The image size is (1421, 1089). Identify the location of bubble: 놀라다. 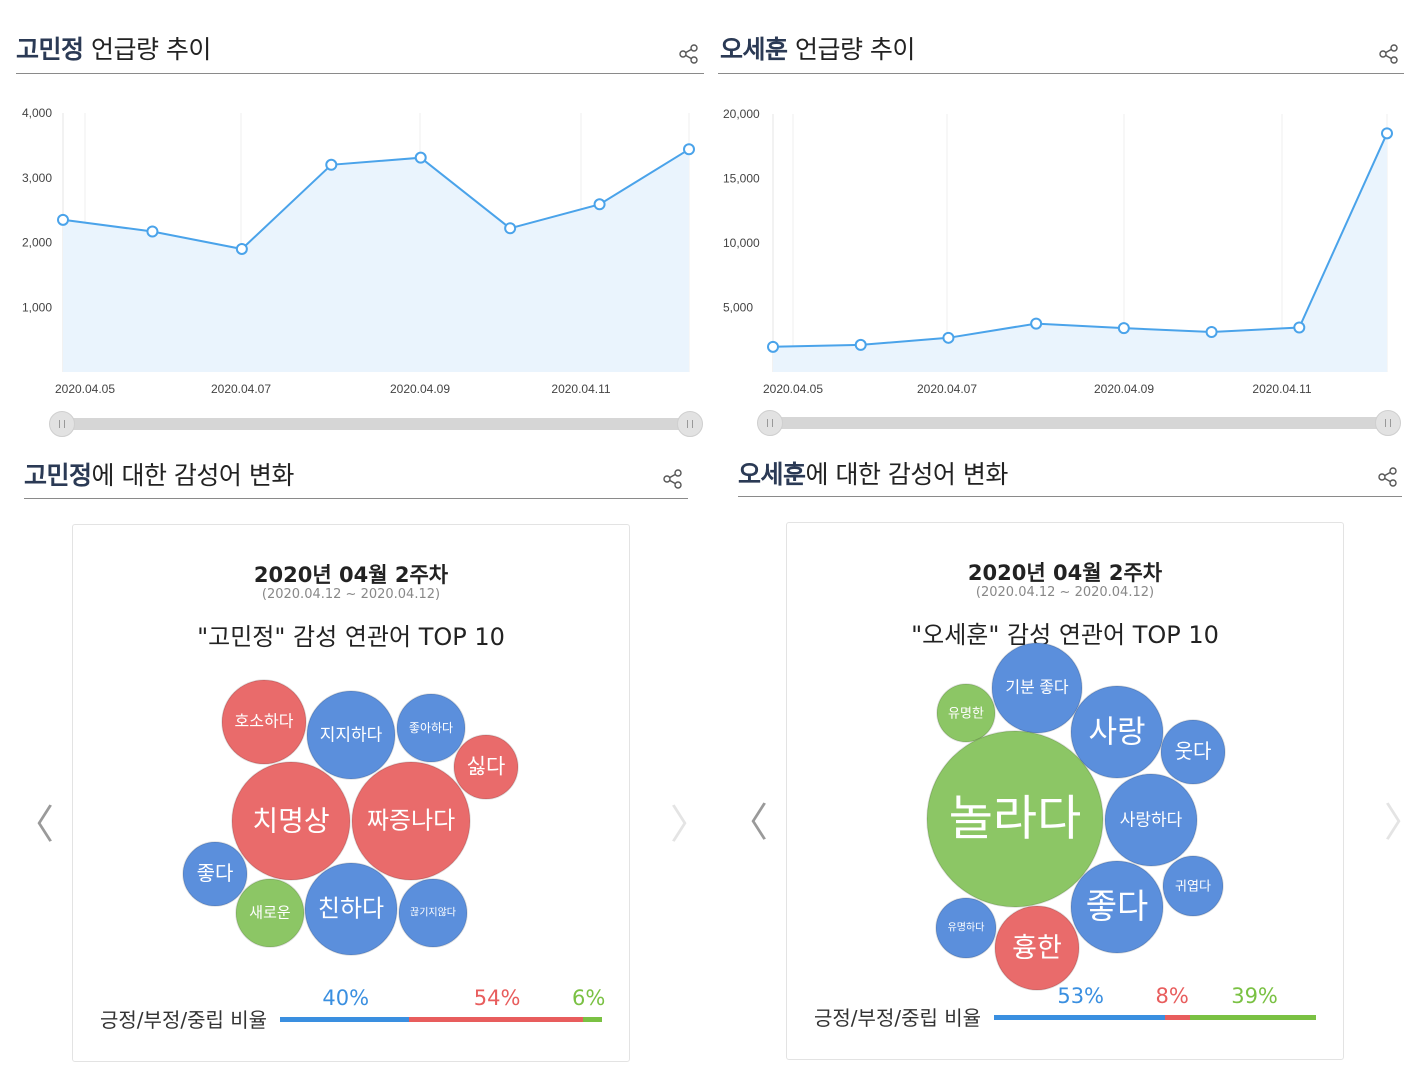
(1015, 819).